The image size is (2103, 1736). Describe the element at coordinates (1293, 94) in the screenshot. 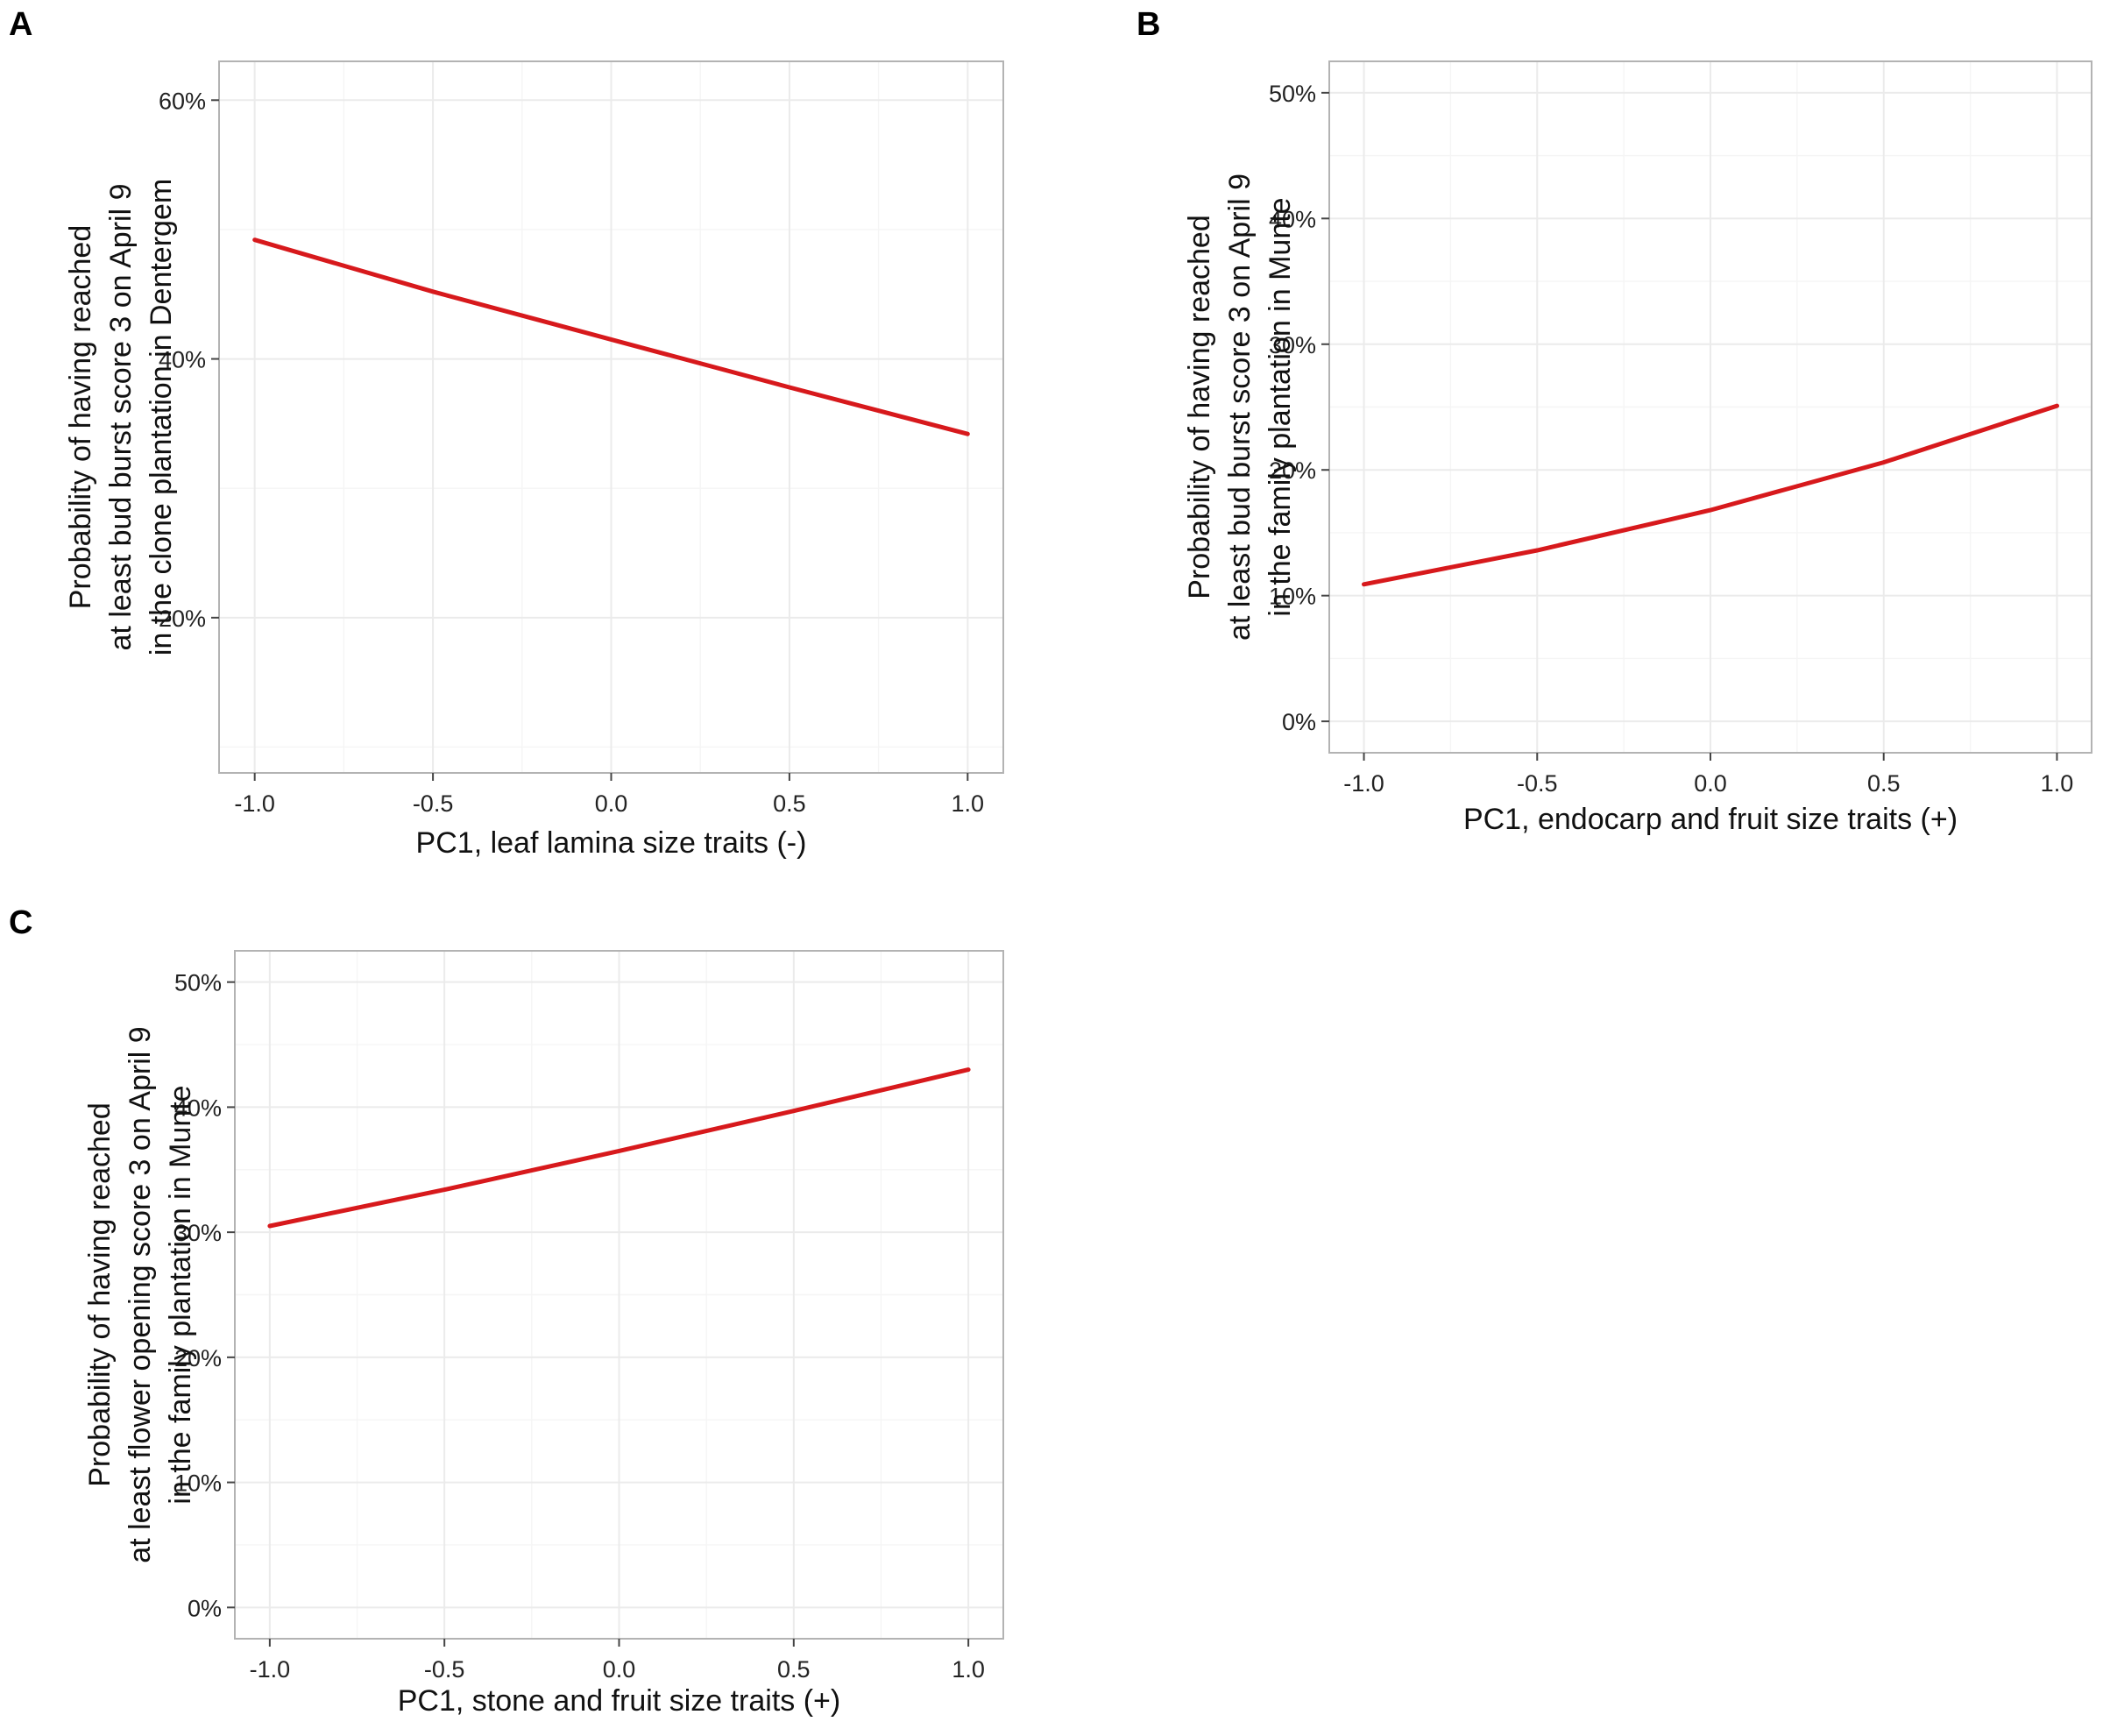

I see `panel-b-y-tick-label: 50%` at that location.